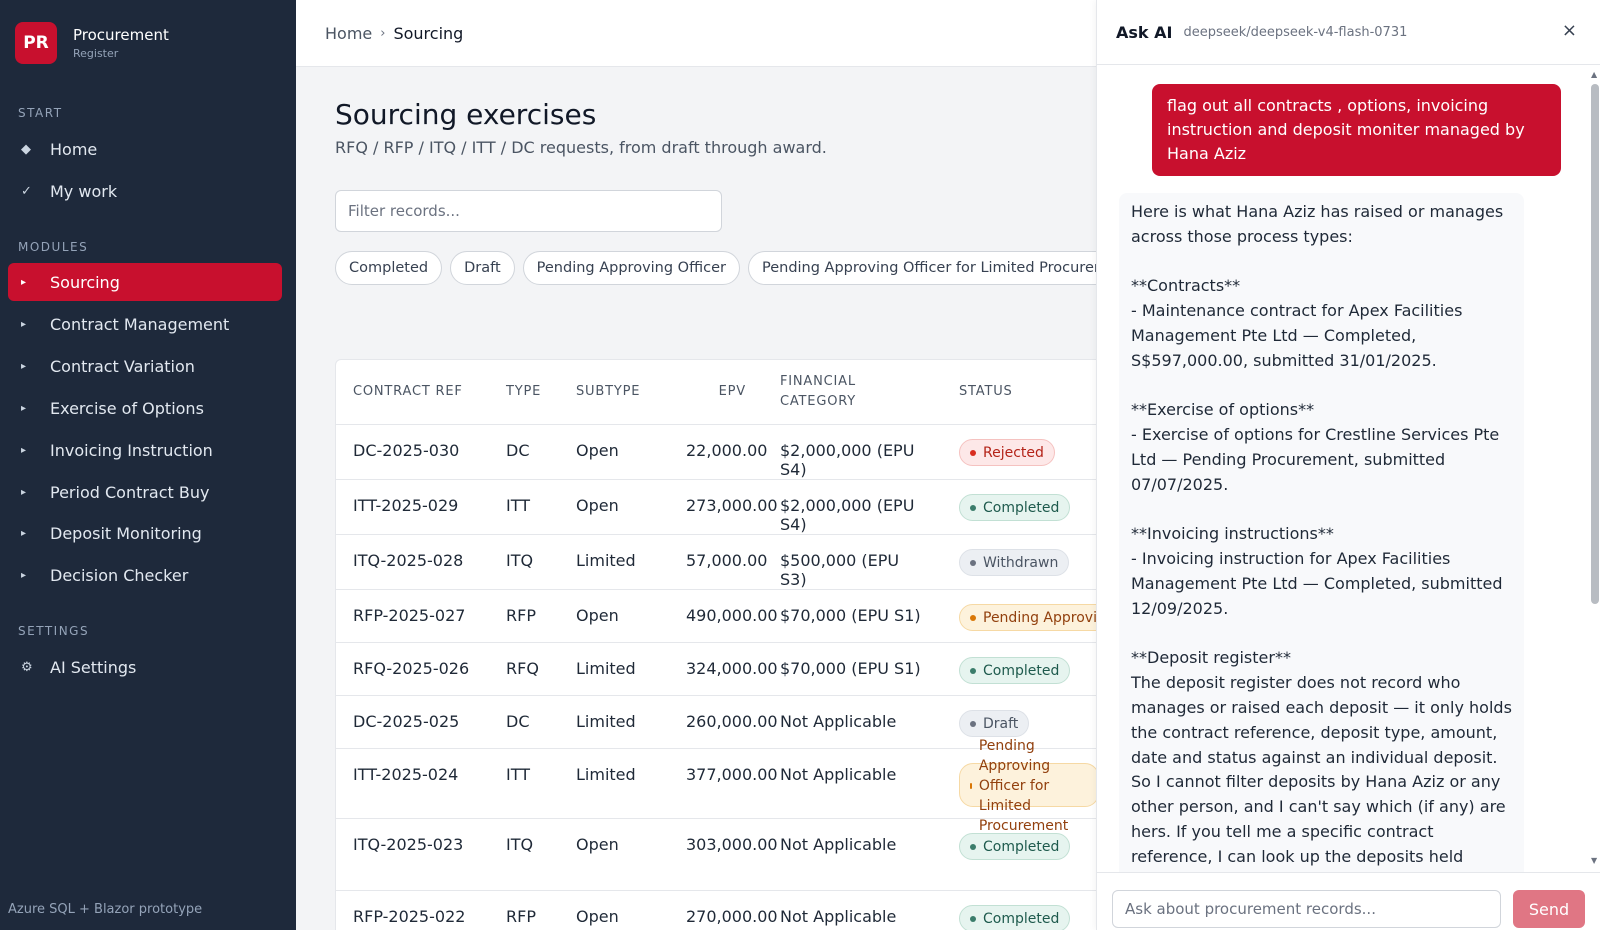 The width and height of the screenshot is (1600, 930). What do you see at coordinates (412, 722) in the screenshot?
I see `cell-contract-ref: DC-2025-025` at bounding box center [412, 722].